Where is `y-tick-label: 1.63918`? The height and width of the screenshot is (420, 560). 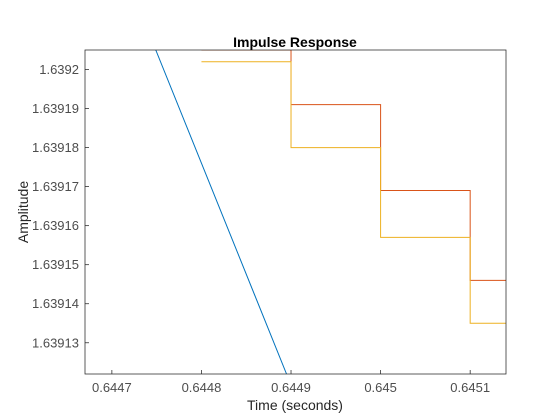
y-tick-label: 1.63918 is located at coordinates (55, 147).